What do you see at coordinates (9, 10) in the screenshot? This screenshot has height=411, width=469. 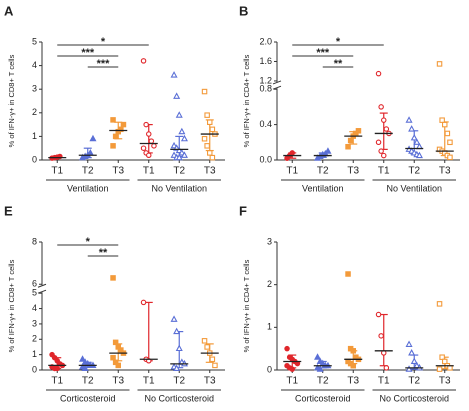 I see `panel-letter: A` at bounding box center [9, 10].